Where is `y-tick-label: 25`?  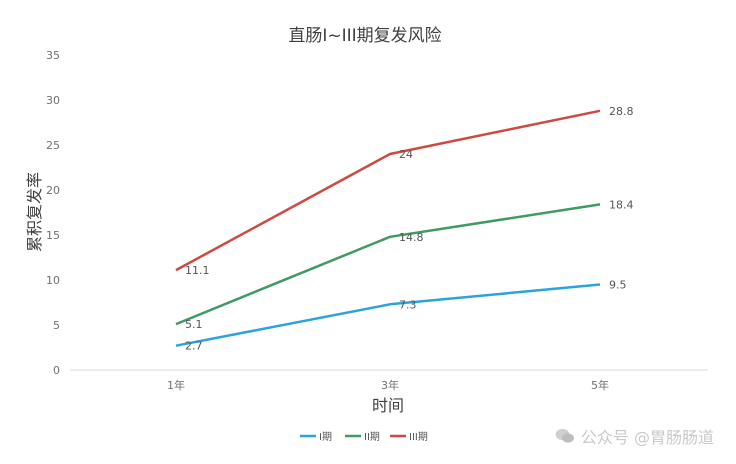
y-tick-label: 25 is located at coordinates (53, 145).